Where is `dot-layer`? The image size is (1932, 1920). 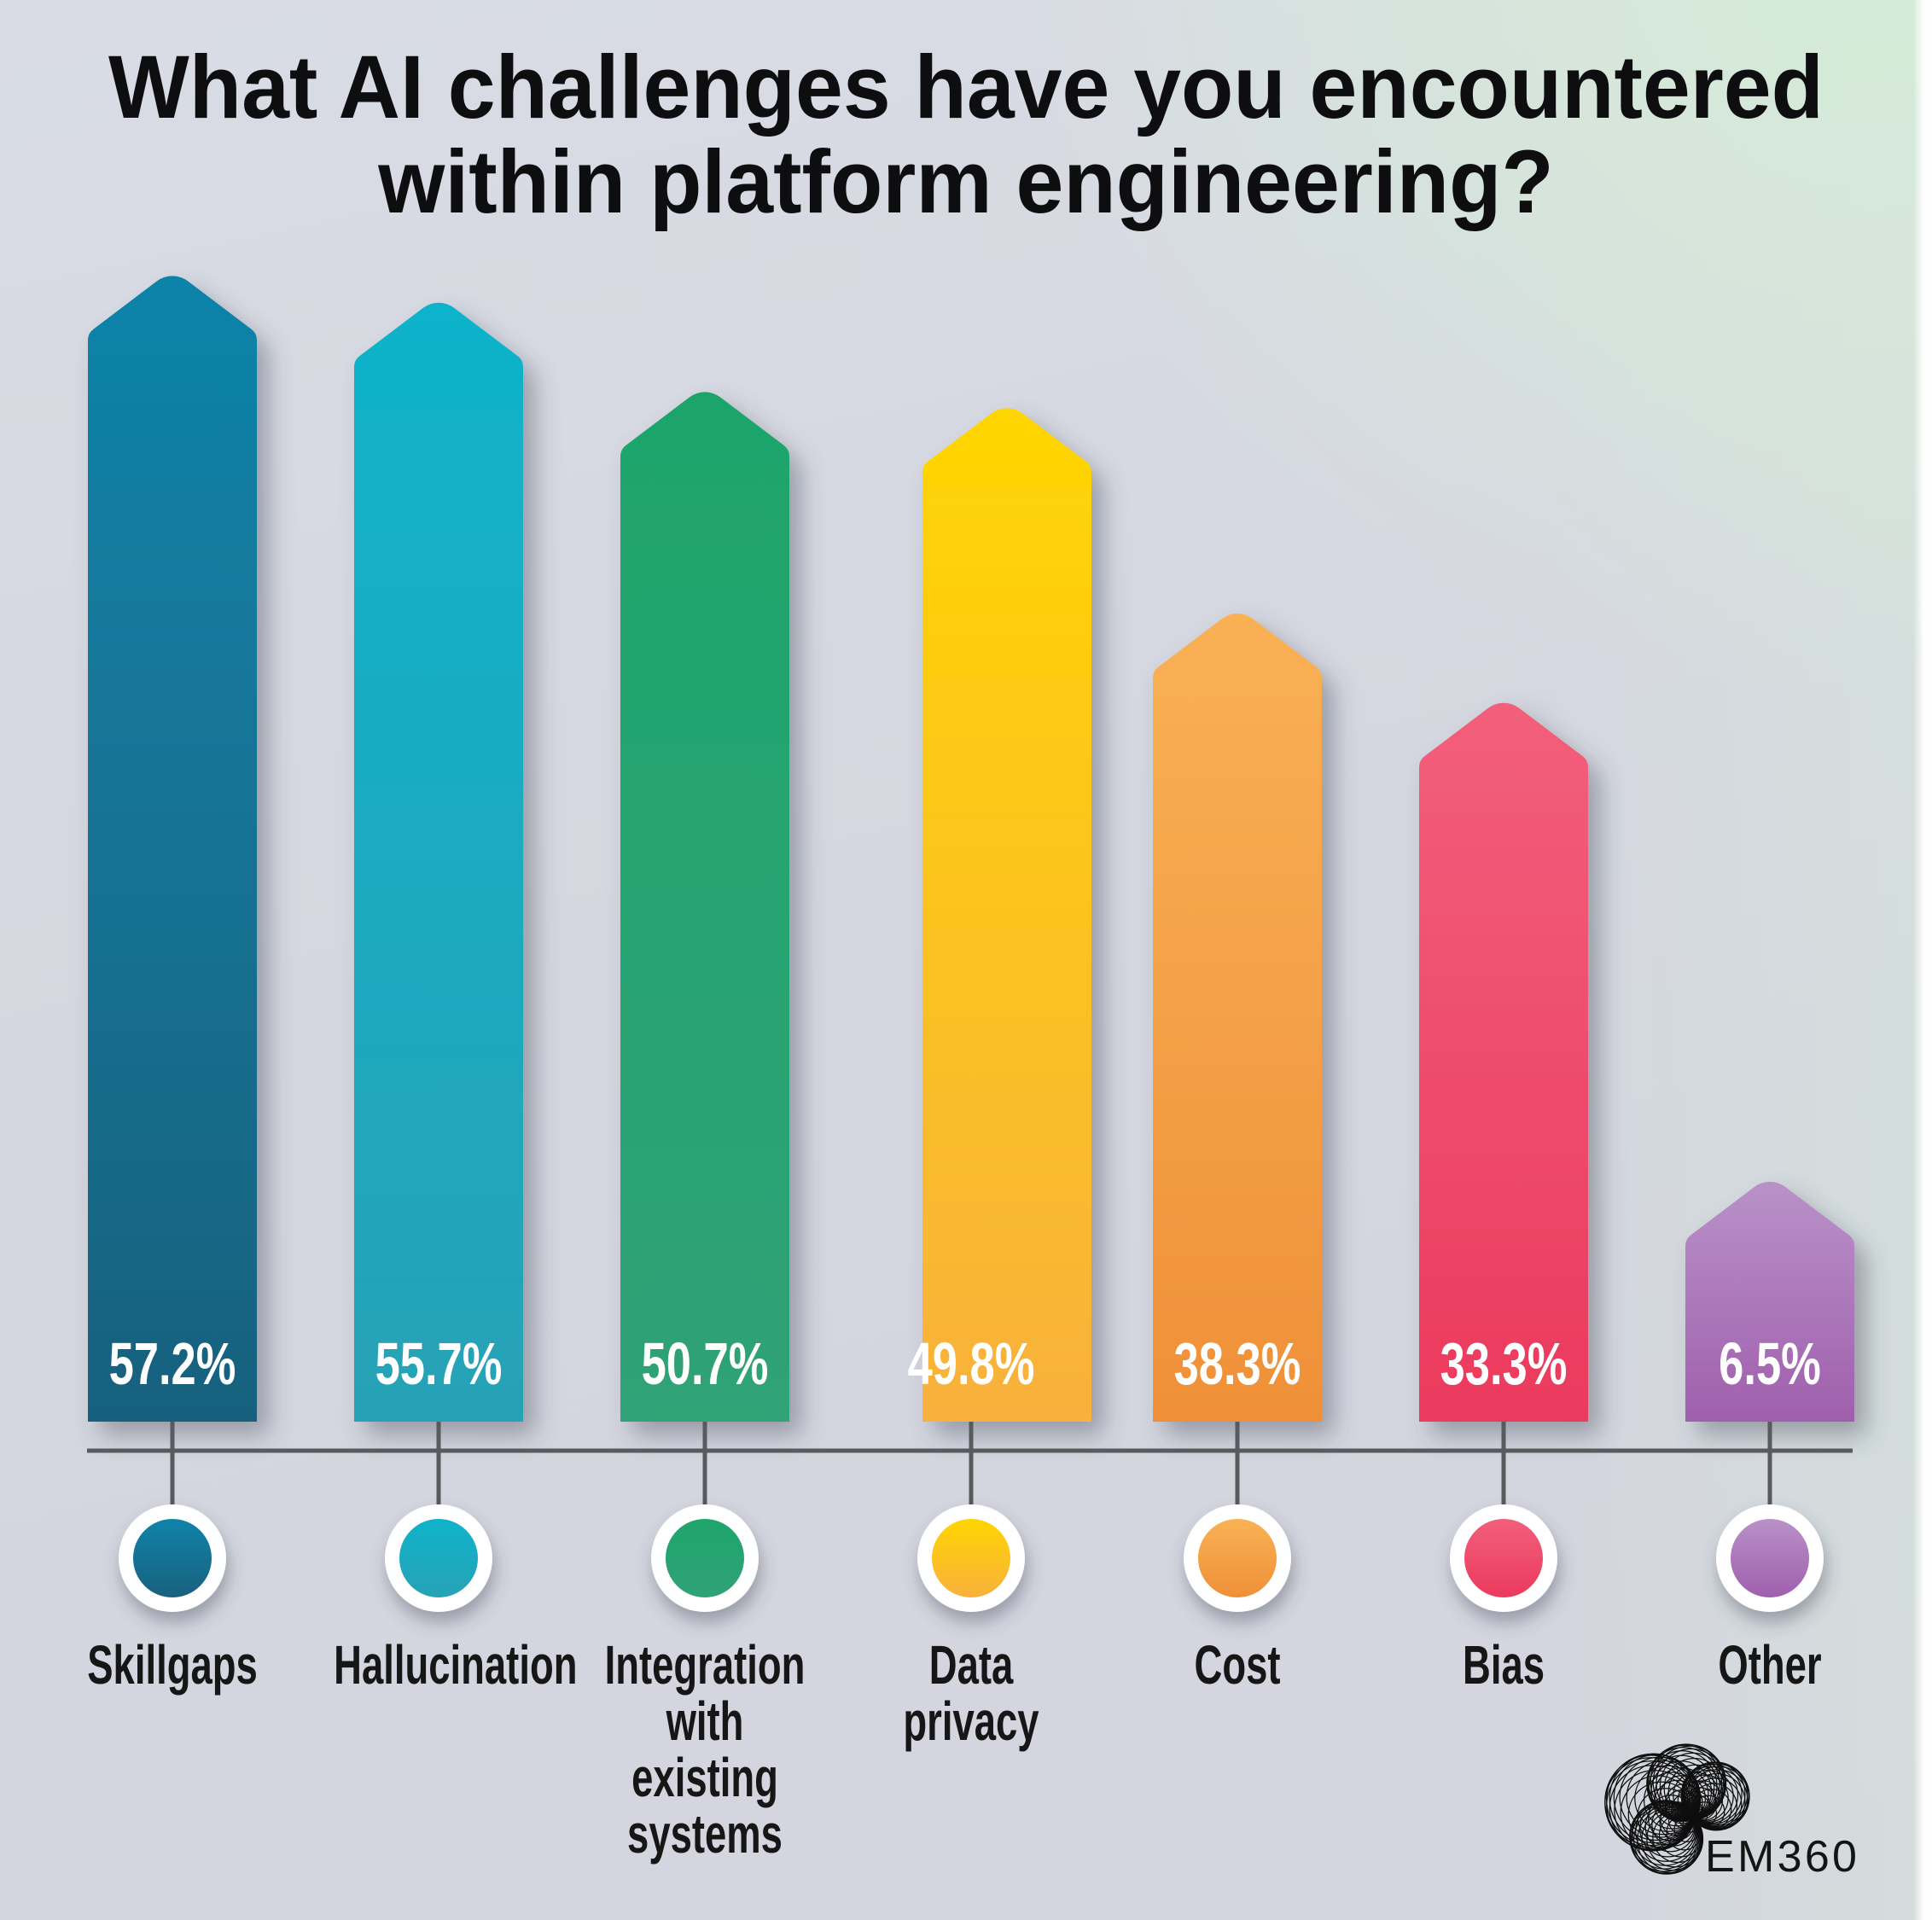 dot-layer is located at coordinates (971, 1558).